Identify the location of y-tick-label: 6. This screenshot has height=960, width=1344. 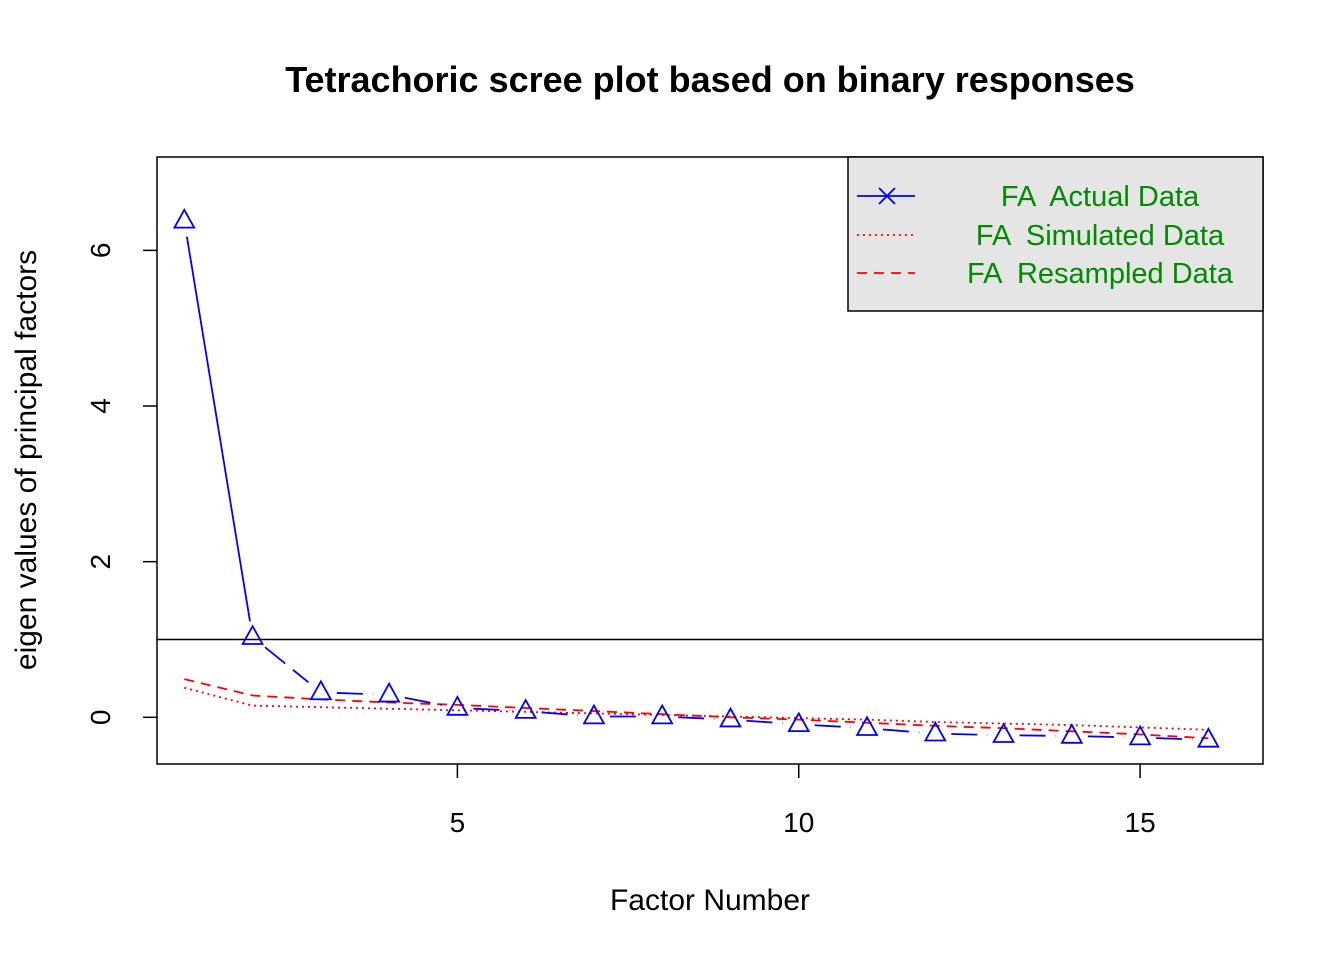
(100, 251).